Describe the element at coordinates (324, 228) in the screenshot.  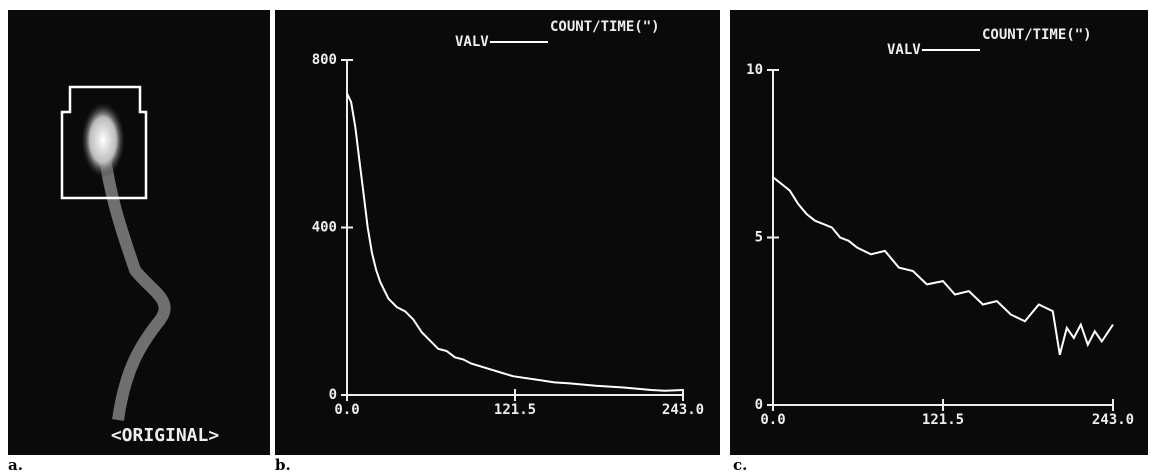
I see `y-tick-label: 400` at that location.